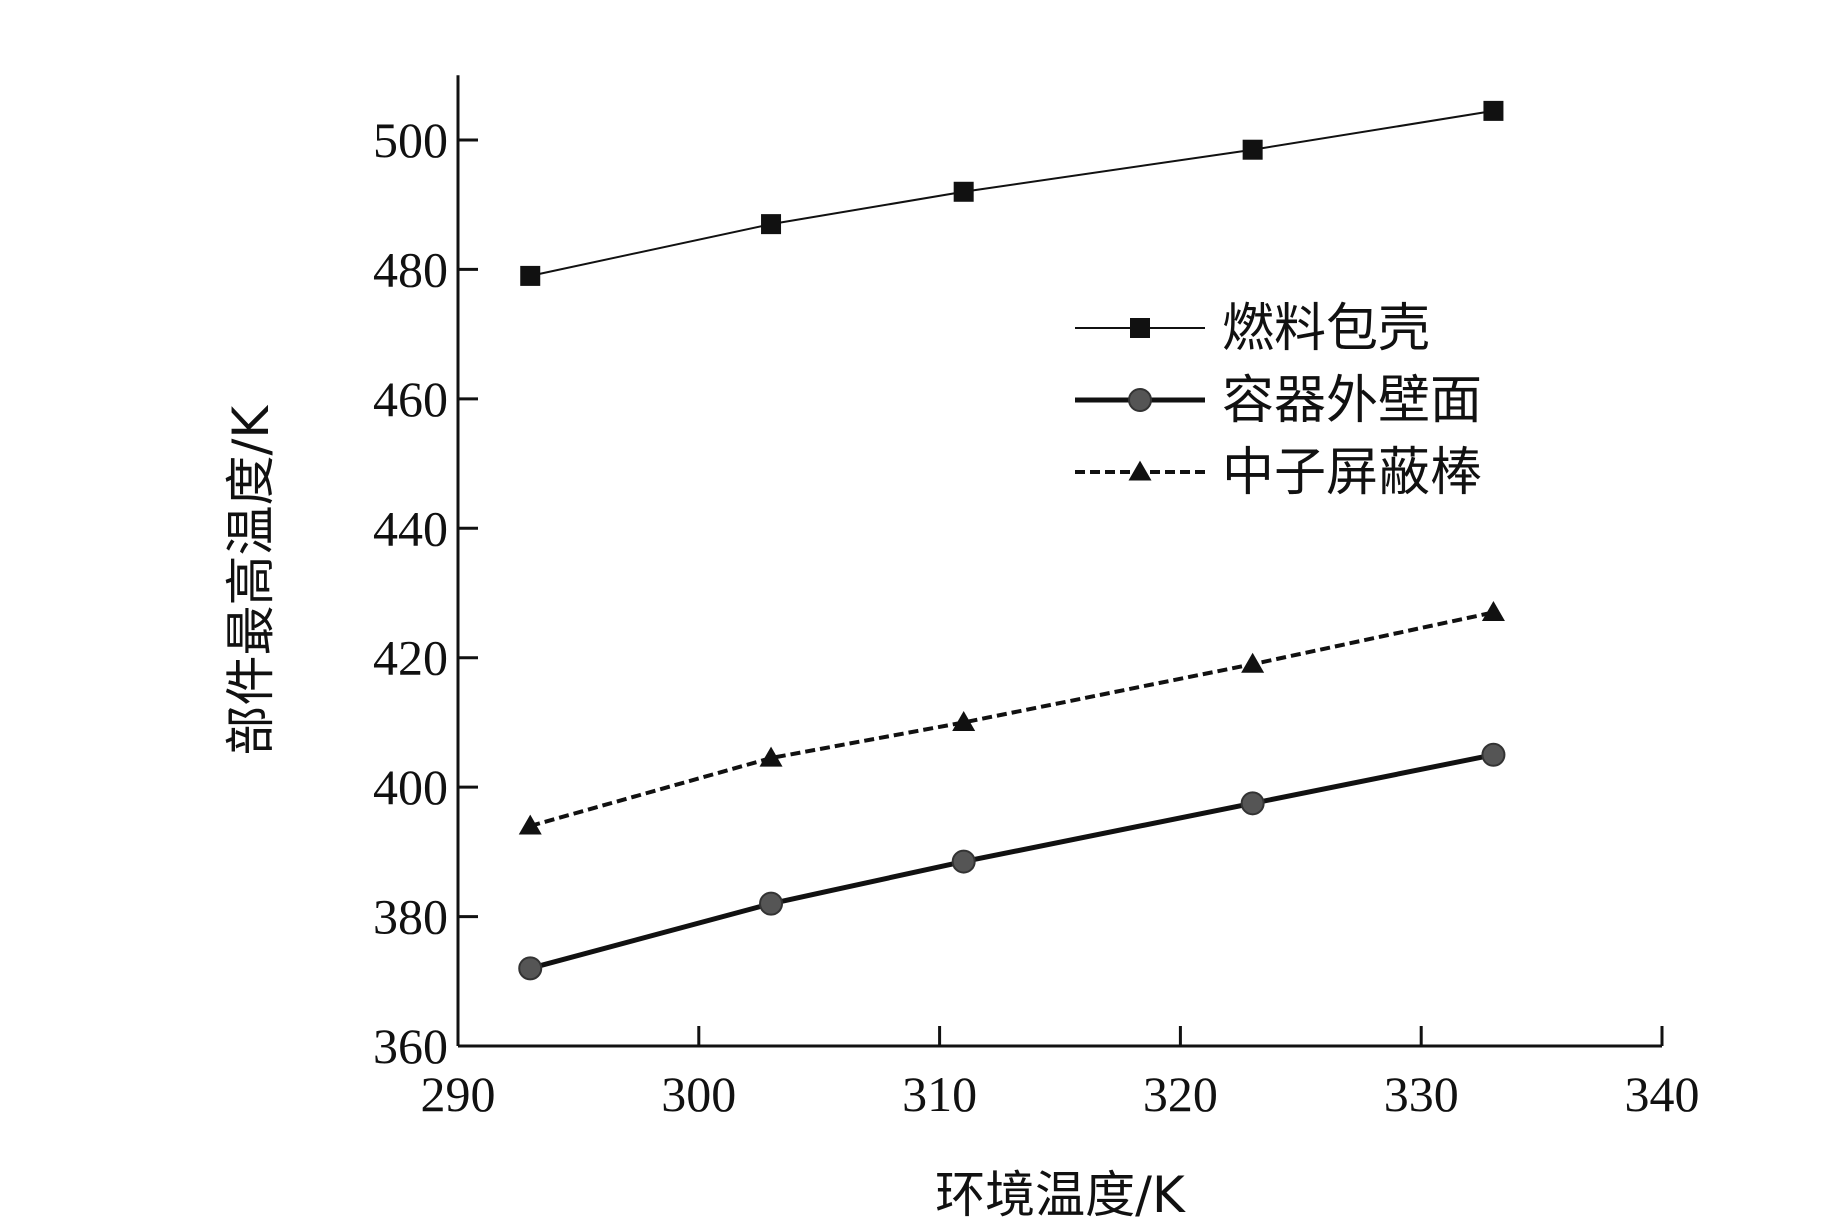 The width and height of the screenshot is (1843, 1226). Describe the element at coordinates (1060, 1195) in the screenshot. I see `x-axis-title: 环境温度/K` at that location.